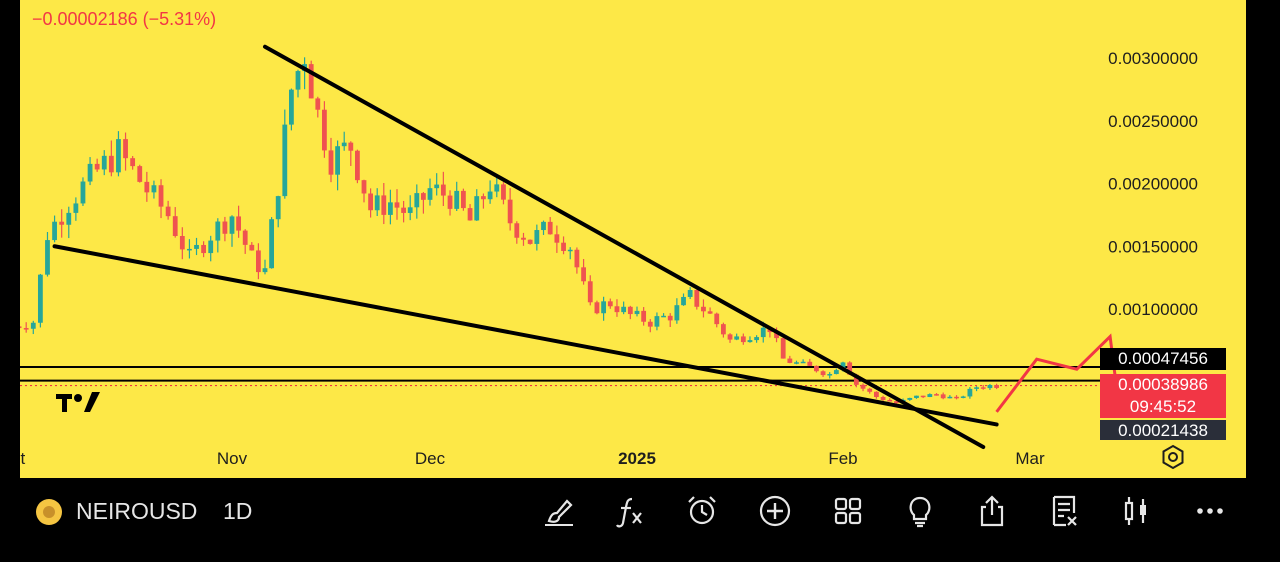  What do you see at coordinates (1163, 430) in the screenshot?
I see `support-price-tag: 0.00021438` at bounding box center [1163, 430].